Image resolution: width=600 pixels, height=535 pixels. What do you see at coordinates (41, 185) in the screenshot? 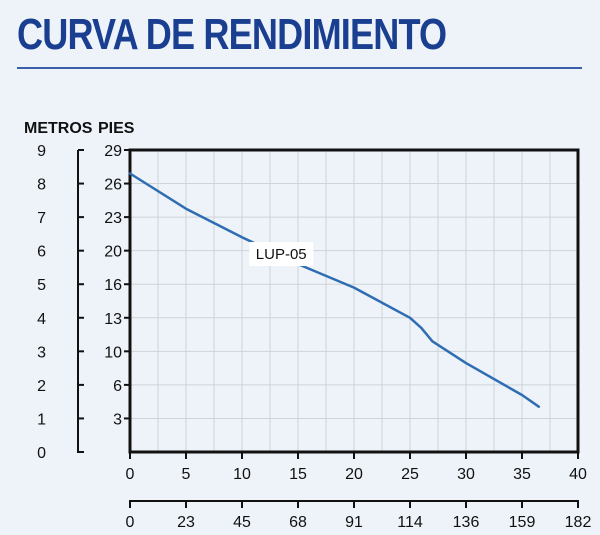
I see `metros-tick-label: 8` at bounding box center [41, 185].